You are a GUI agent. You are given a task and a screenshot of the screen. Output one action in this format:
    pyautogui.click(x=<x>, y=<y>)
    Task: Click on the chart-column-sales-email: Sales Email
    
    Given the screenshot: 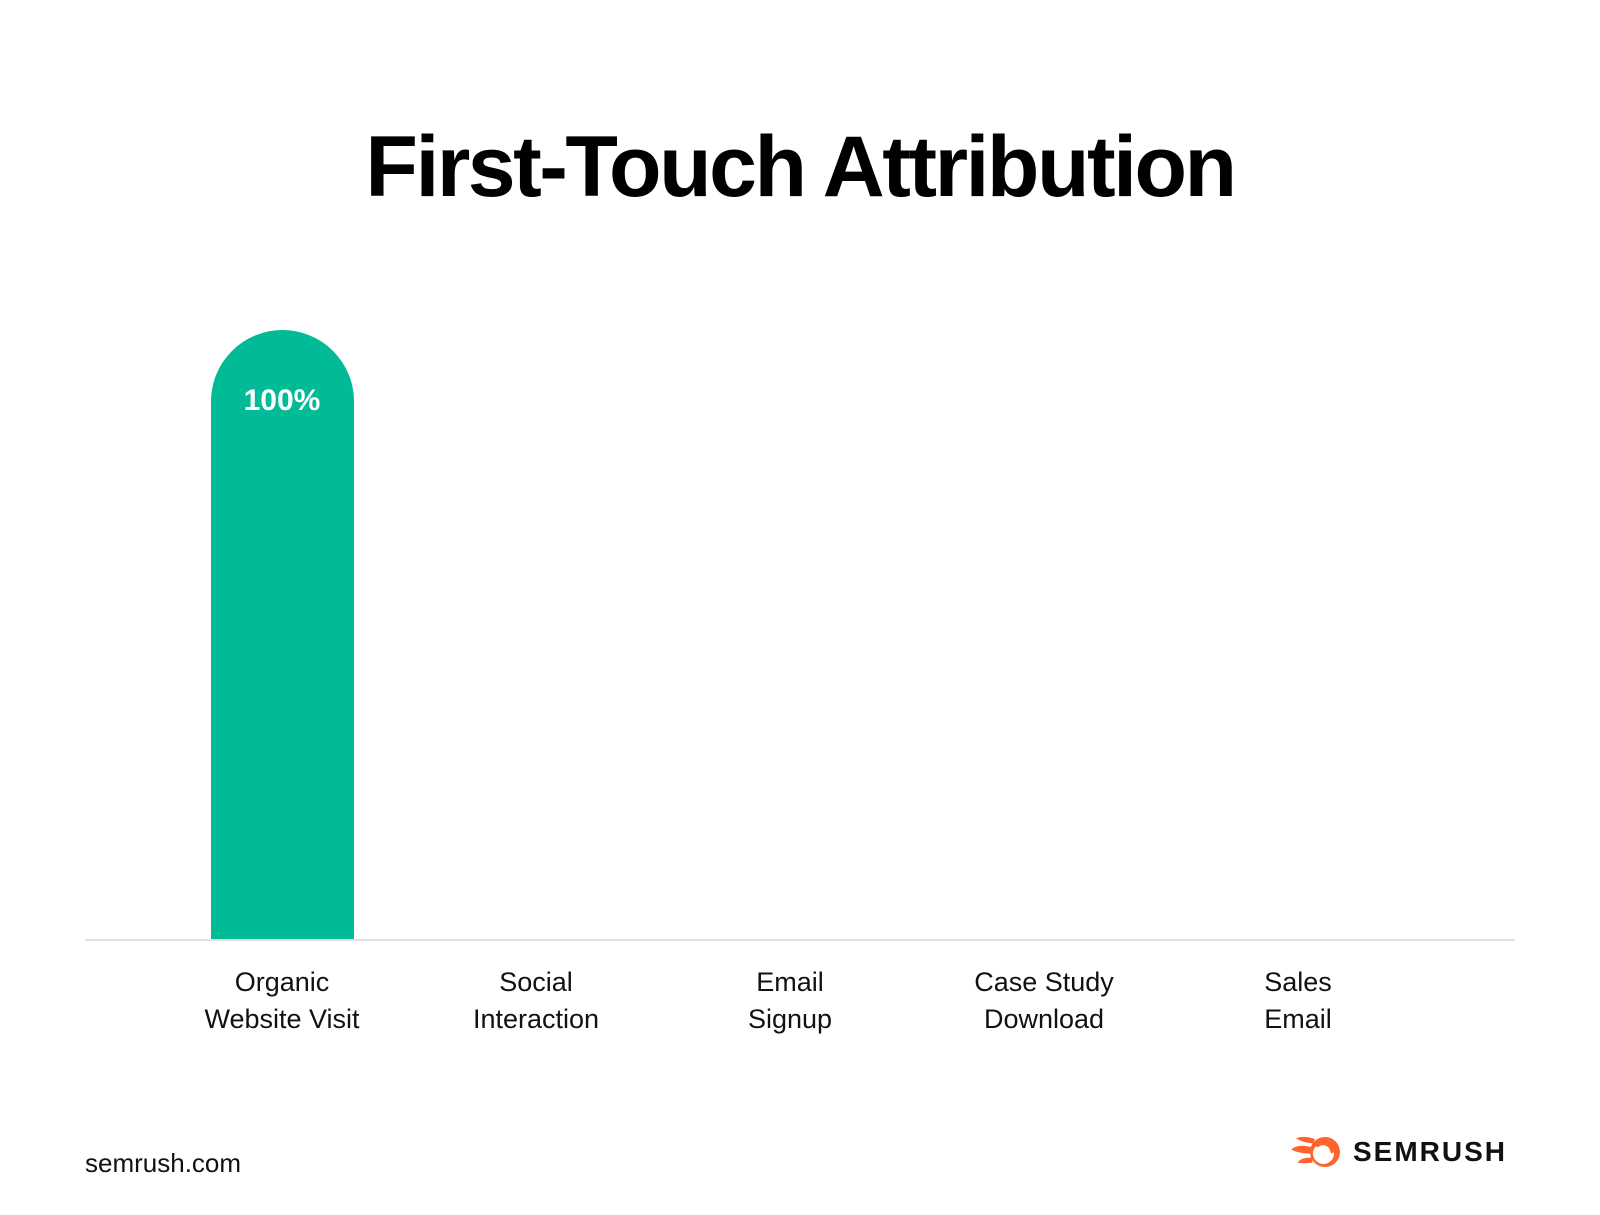 What is the action you would take?
    pyautogui.click(x=1298, y=684)
    